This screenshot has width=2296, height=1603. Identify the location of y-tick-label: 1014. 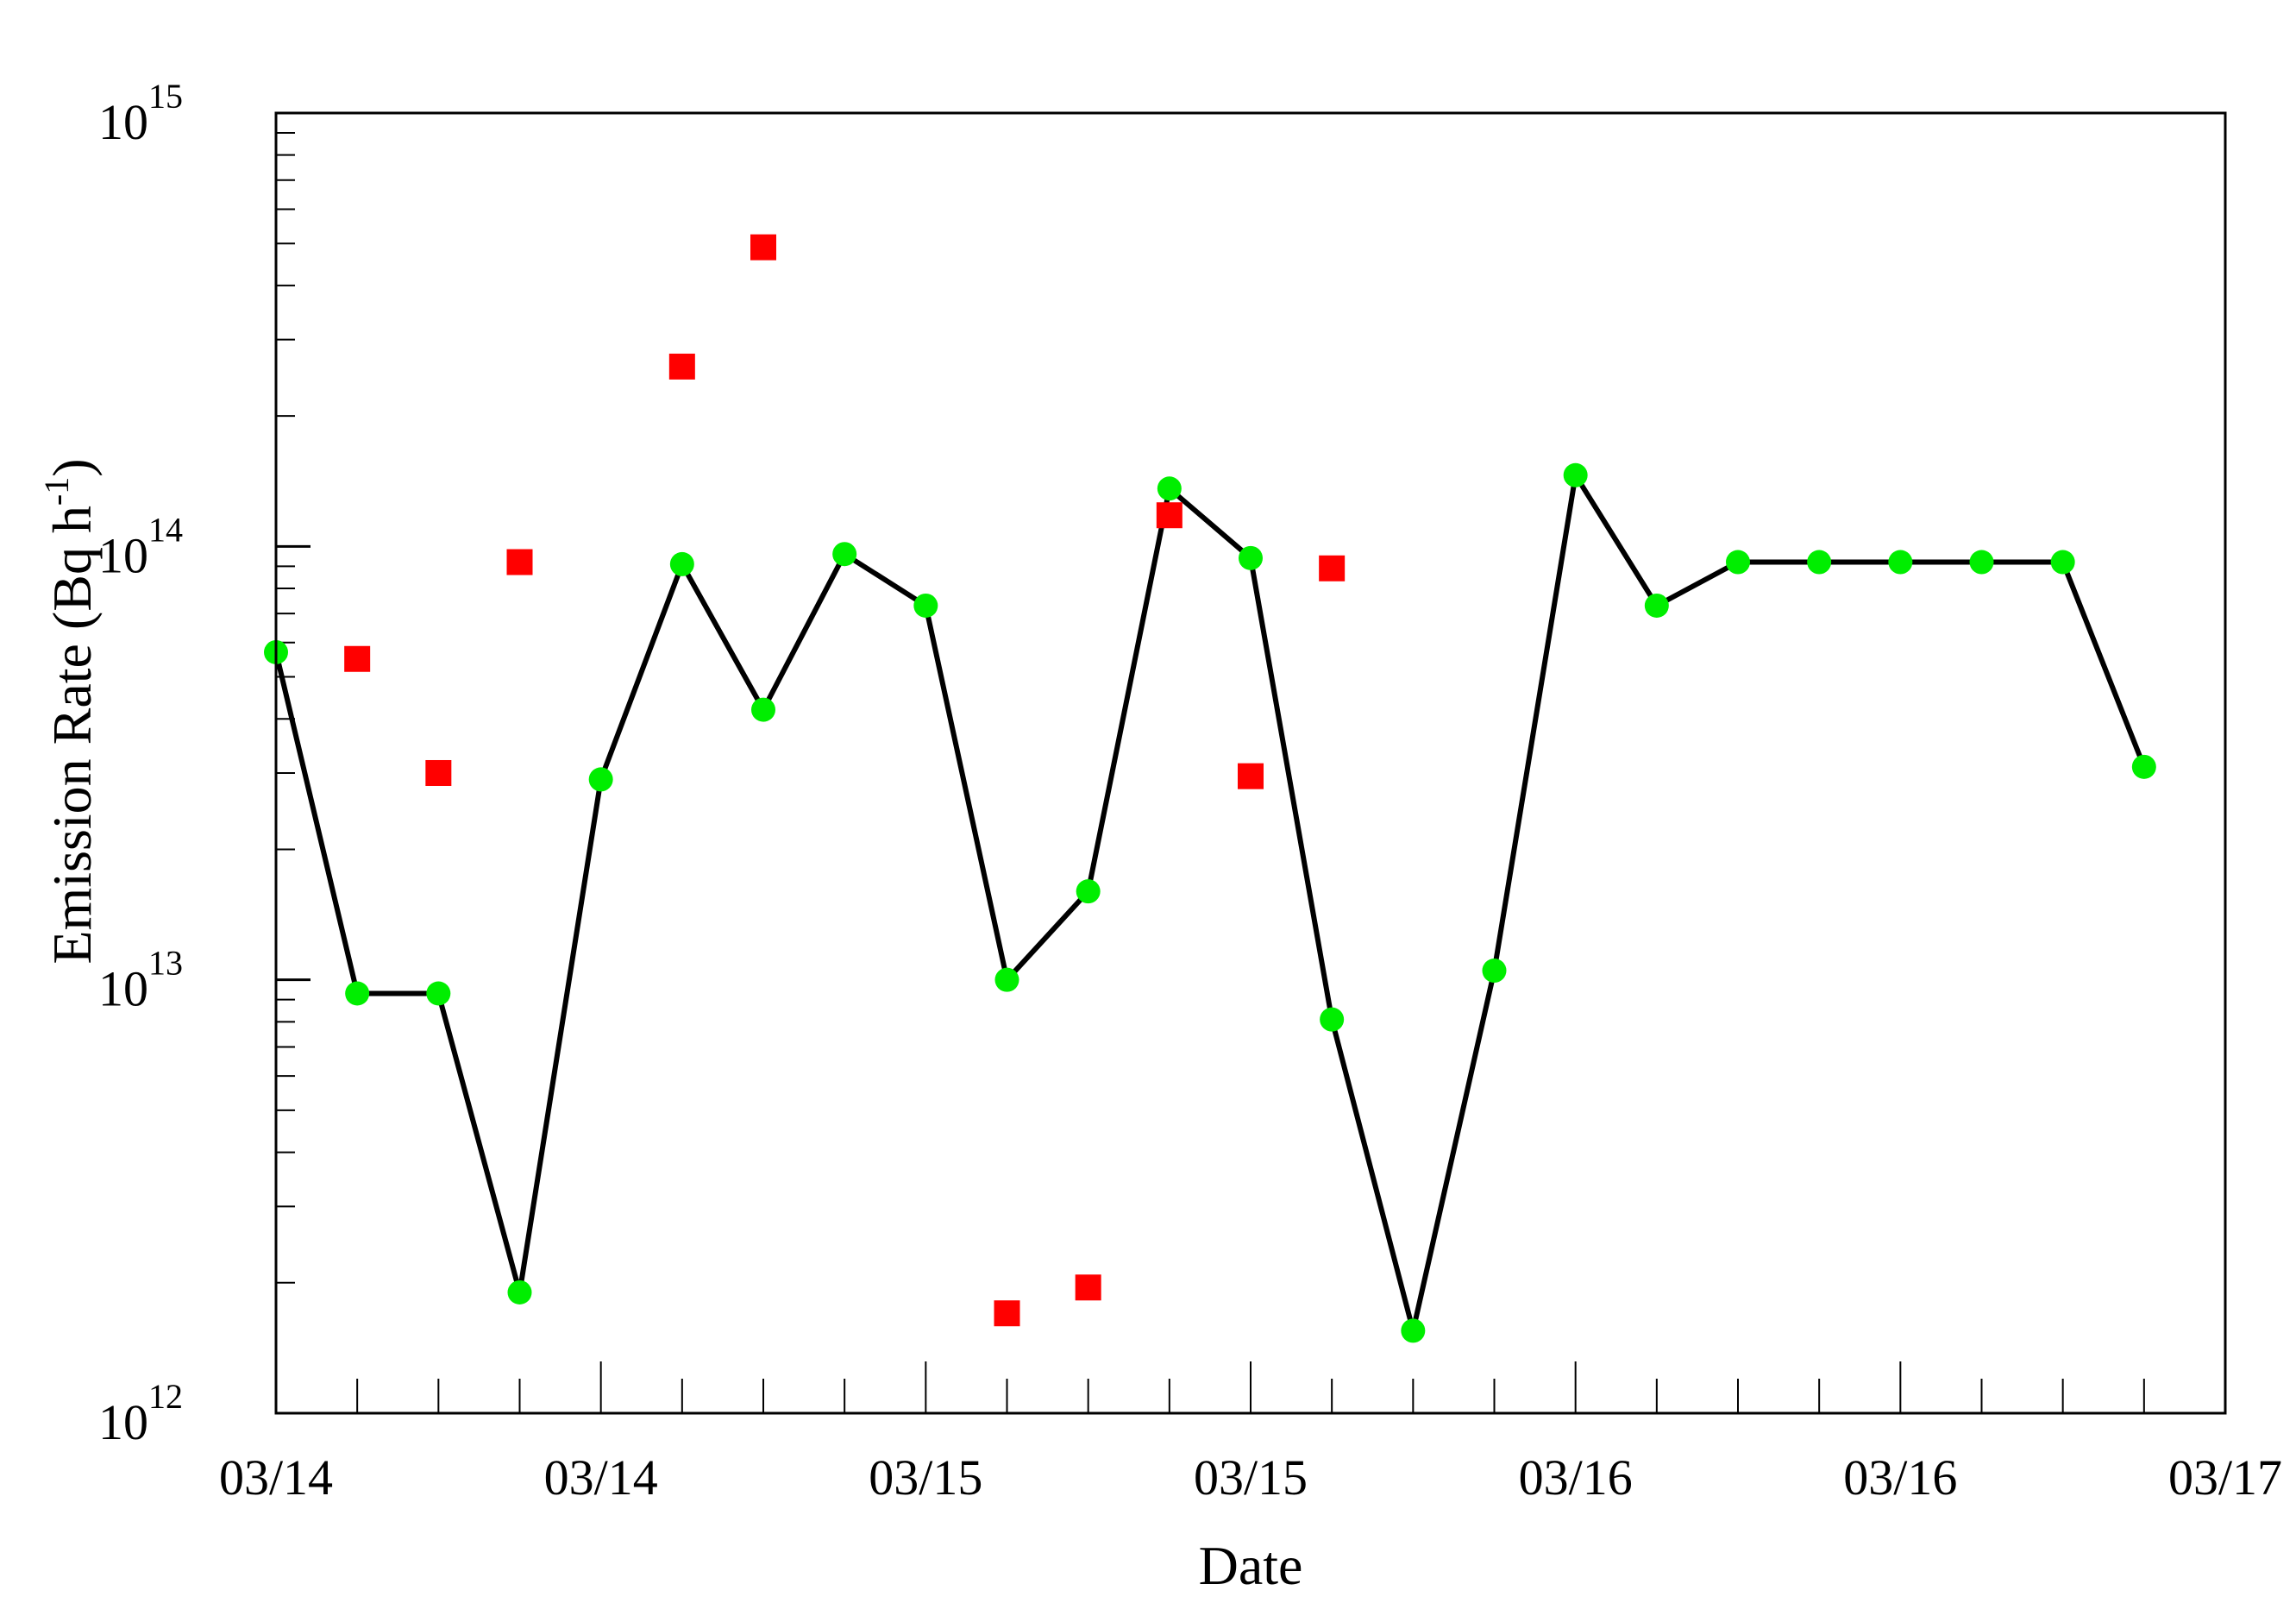
(141, 546).